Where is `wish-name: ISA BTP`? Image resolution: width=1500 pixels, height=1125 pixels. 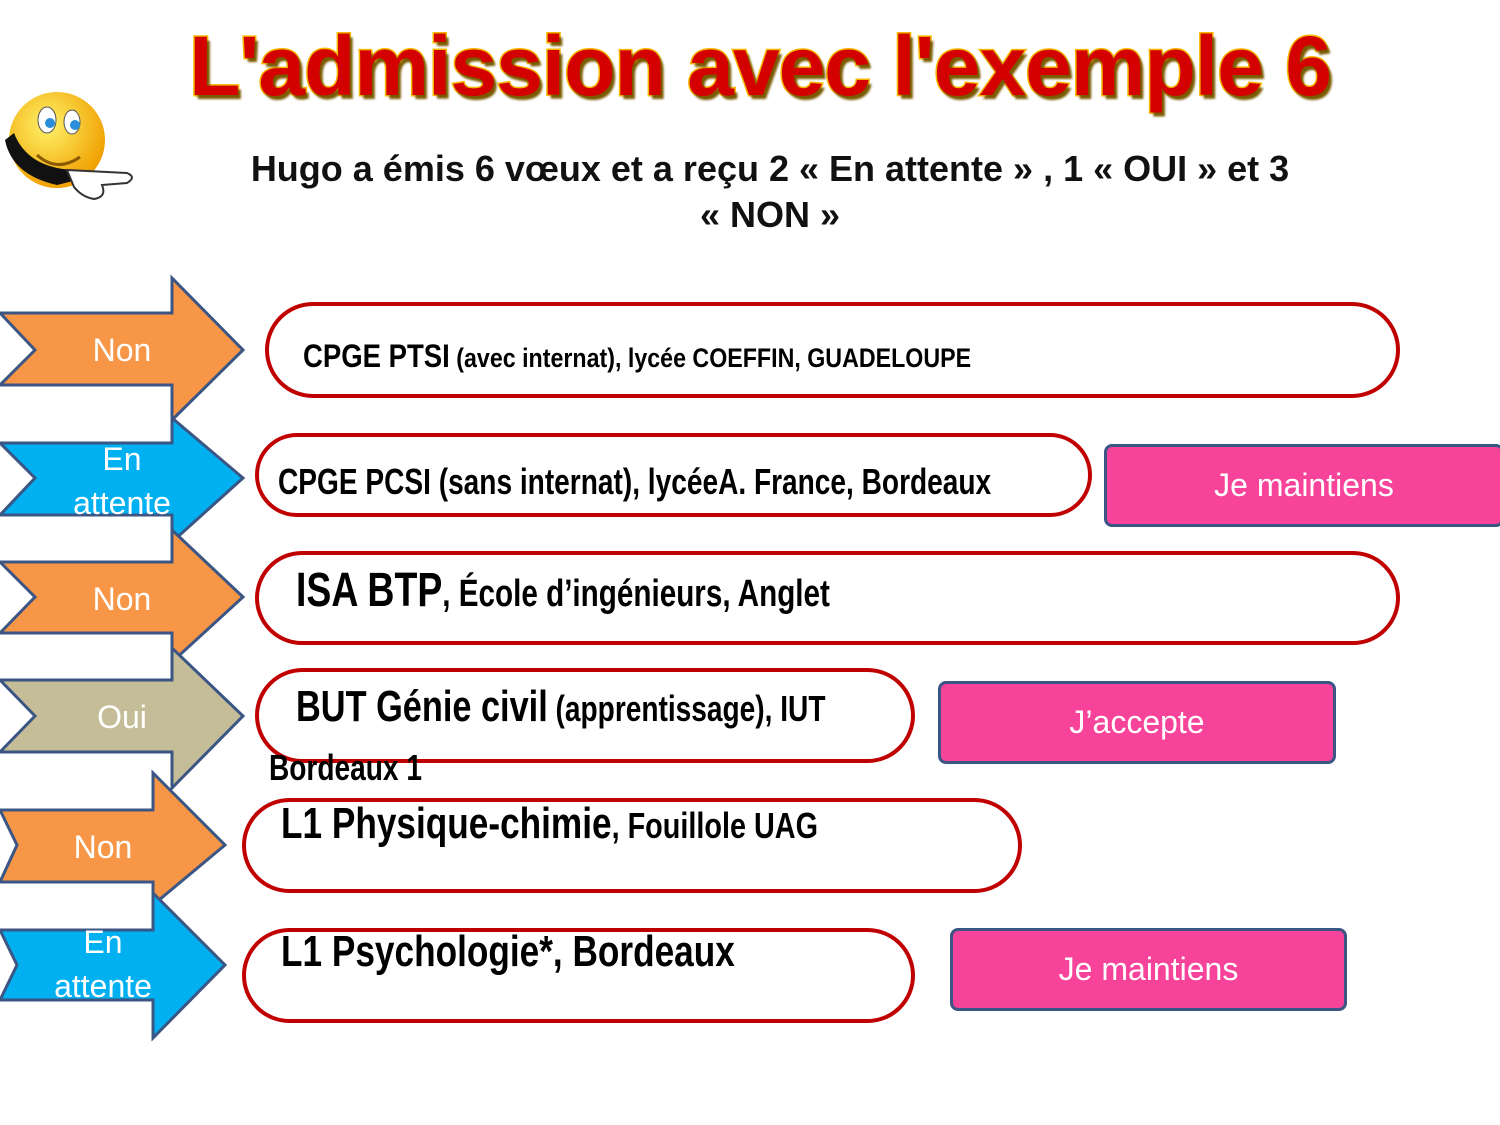
wish-name: ISA BTP is located at coordinates (369, 590).